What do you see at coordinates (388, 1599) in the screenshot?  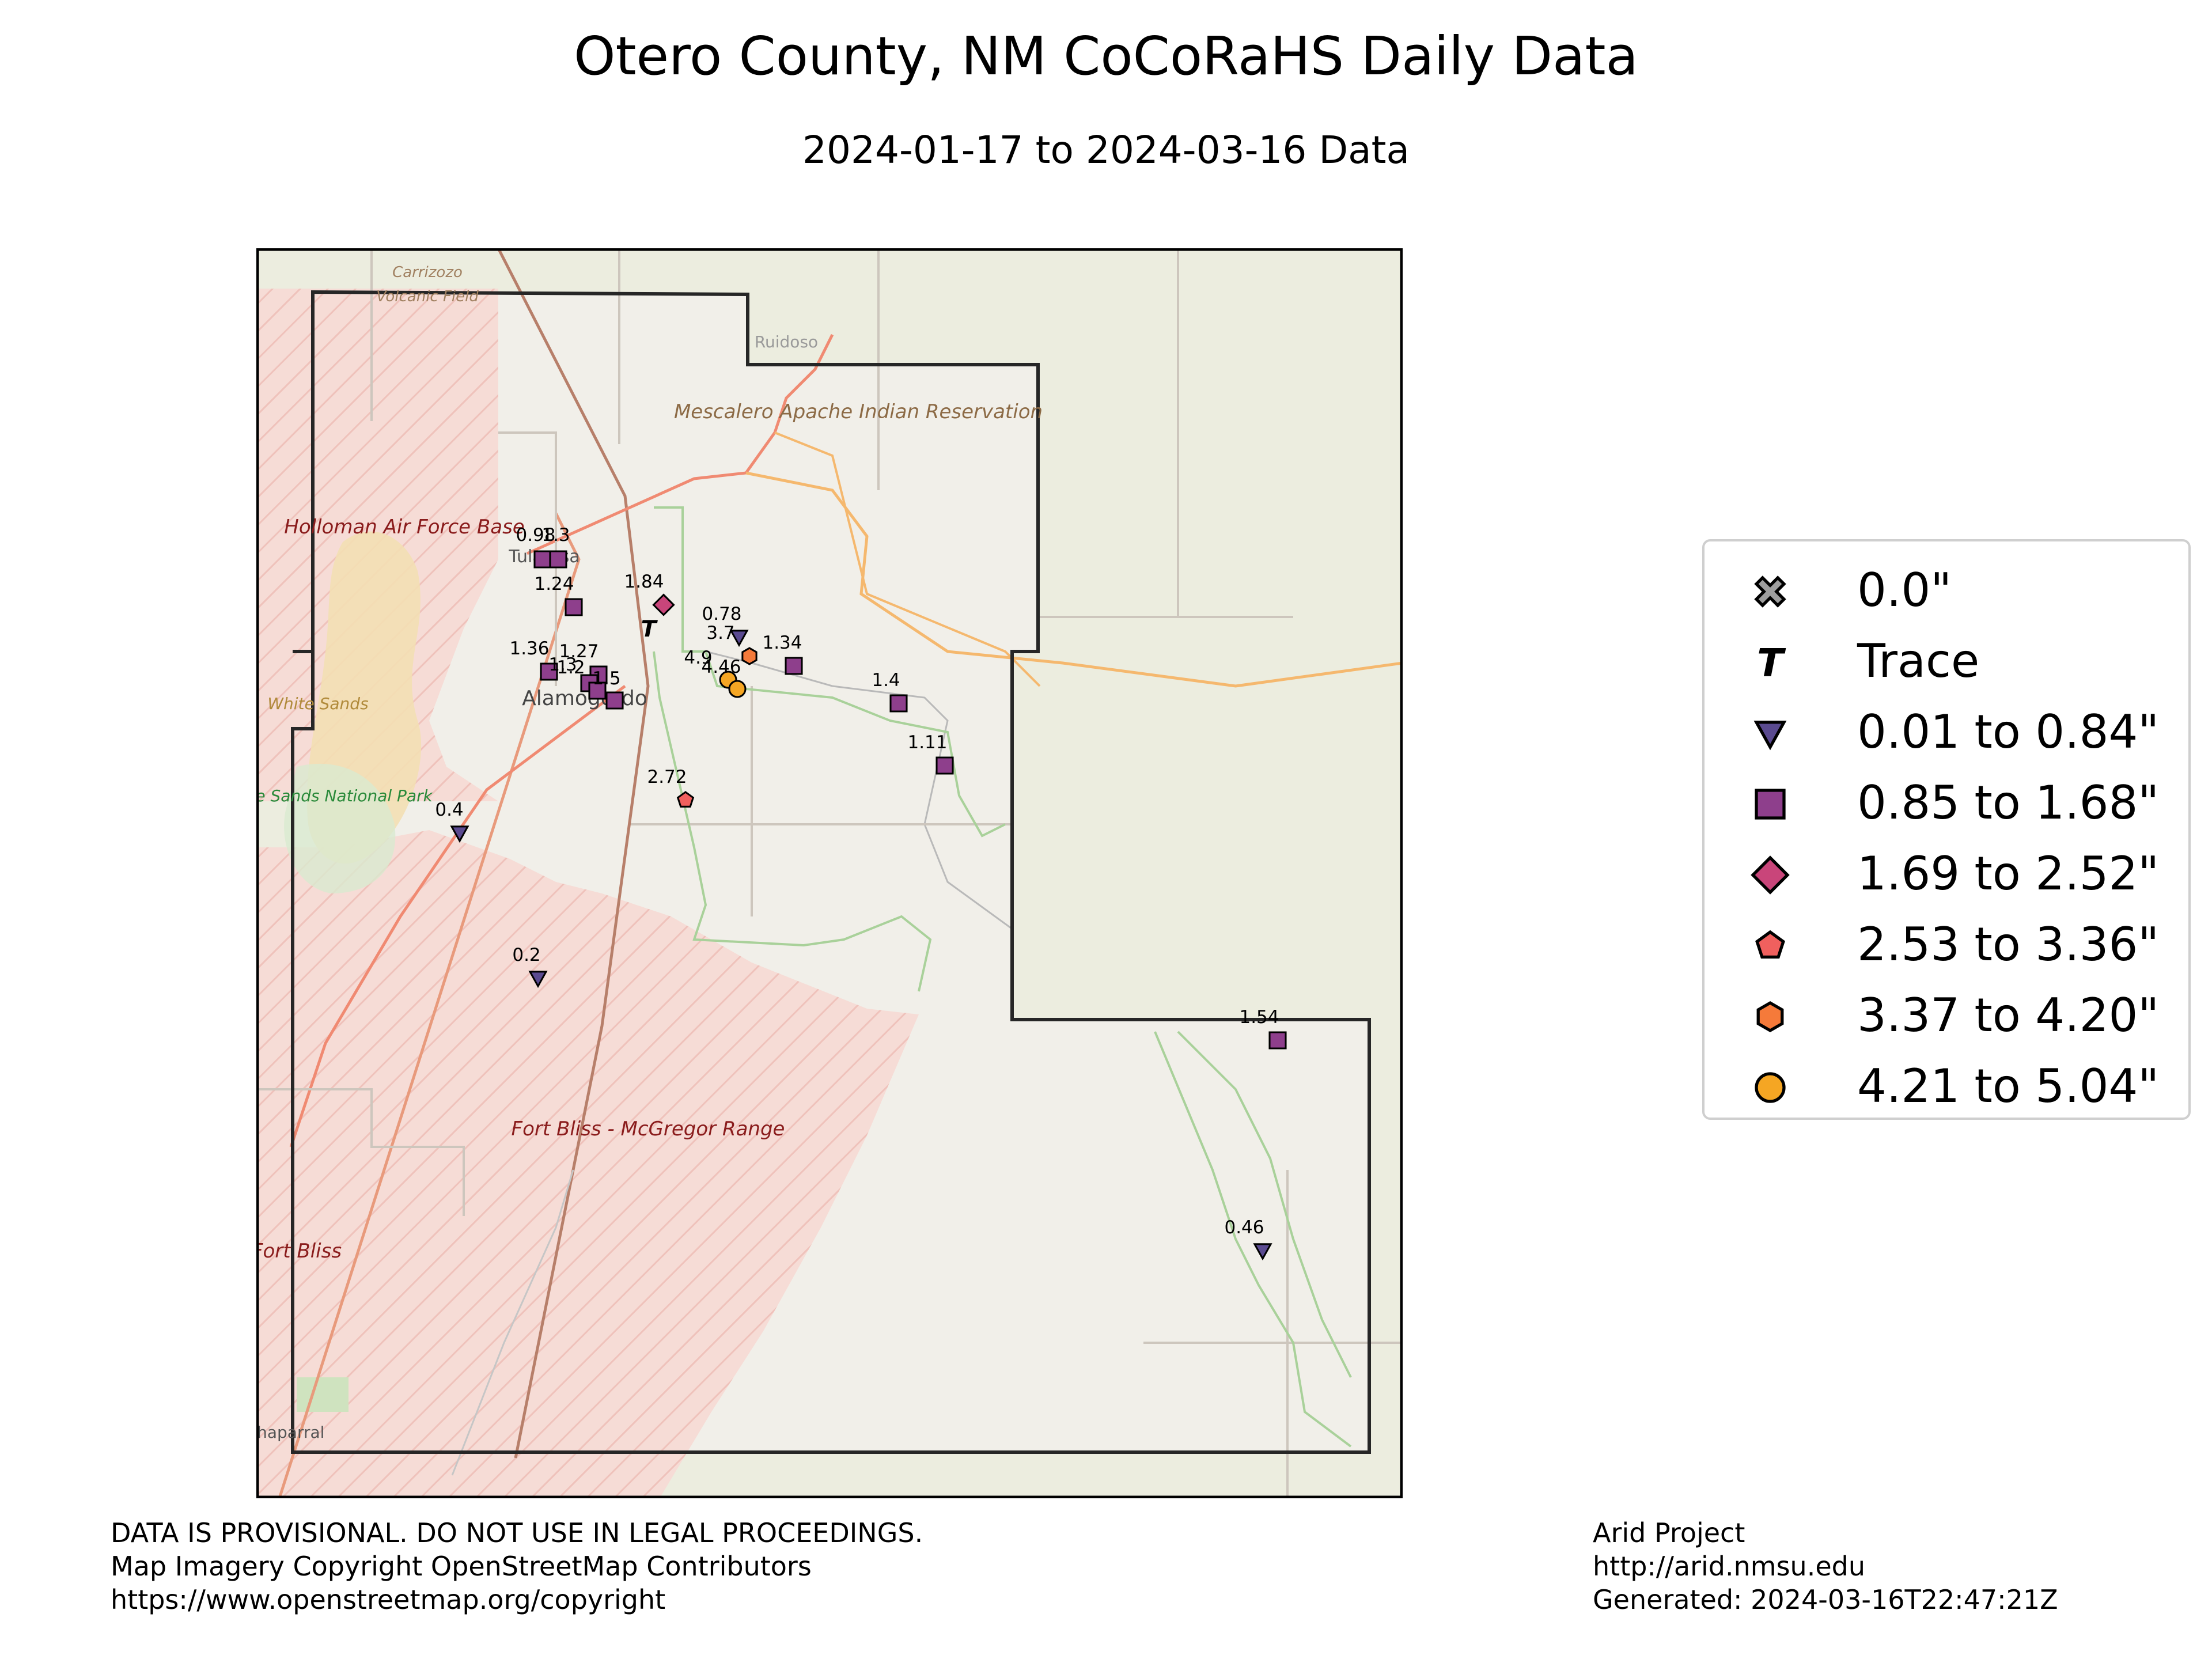 I see `footer-link: https://www.openstreetmap.org/copyright` at bounding box center [388, 1599].